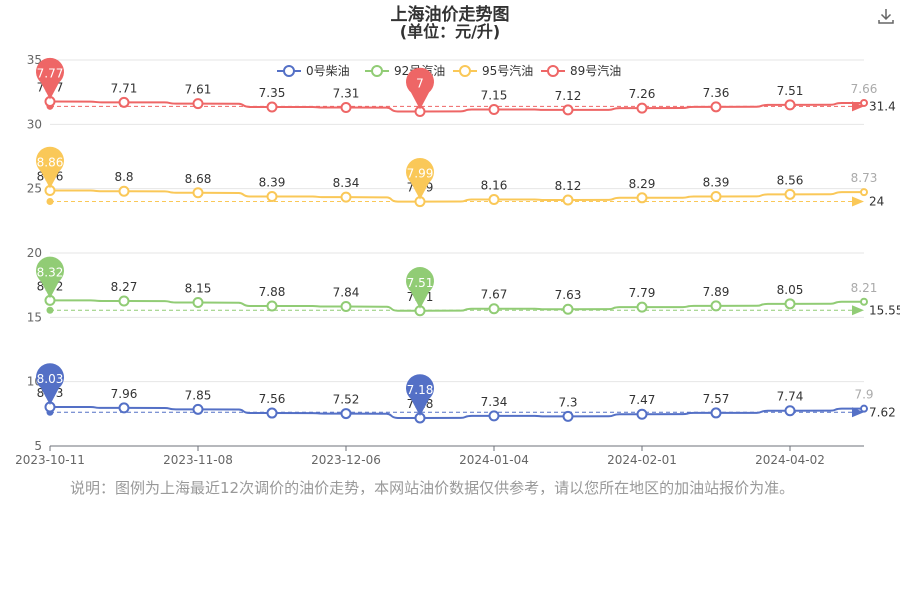  What do you see at coordinates (346, 293) in the screenshot?
I see `data-label: 7.84` at bounding box center [346, 293].